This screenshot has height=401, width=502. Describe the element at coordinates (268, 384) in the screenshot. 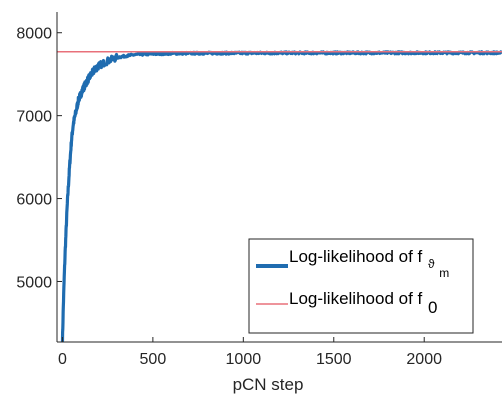

I see `x-axis-label: pCN step` at that location.